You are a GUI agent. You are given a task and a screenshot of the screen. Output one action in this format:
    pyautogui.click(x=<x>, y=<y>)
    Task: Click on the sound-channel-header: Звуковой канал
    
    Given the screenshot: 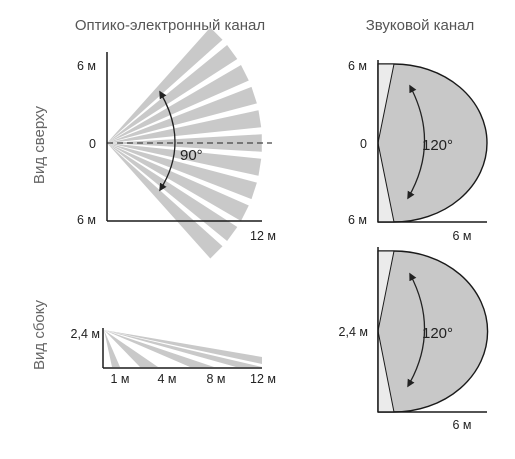 What is the action you would take?
    pyautogui.click(x=420, y=25)
    